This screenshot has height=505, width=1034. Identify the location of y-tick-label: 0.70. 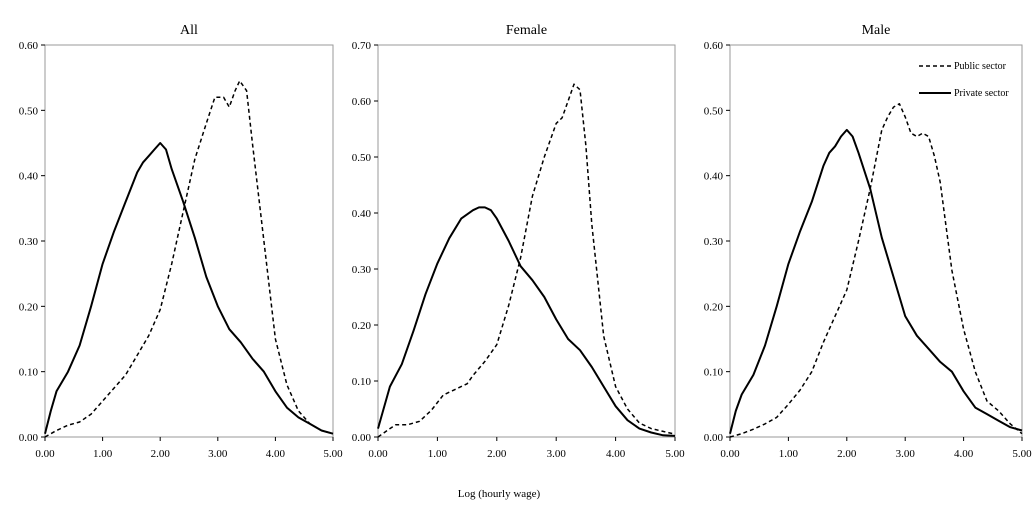
(362, 46).